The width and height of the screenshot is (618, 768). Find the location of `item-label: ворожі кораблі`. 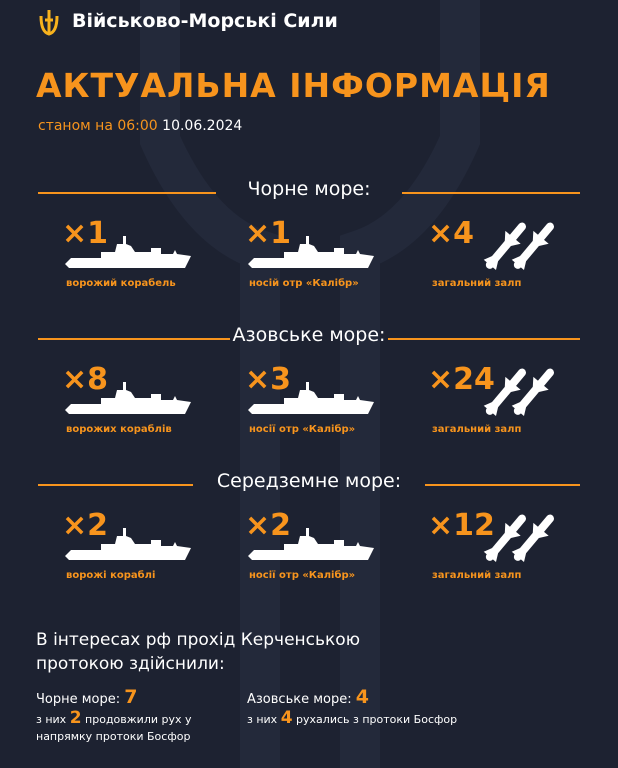

item-label: ворожі кораблі is located at coordinates (111, 575).